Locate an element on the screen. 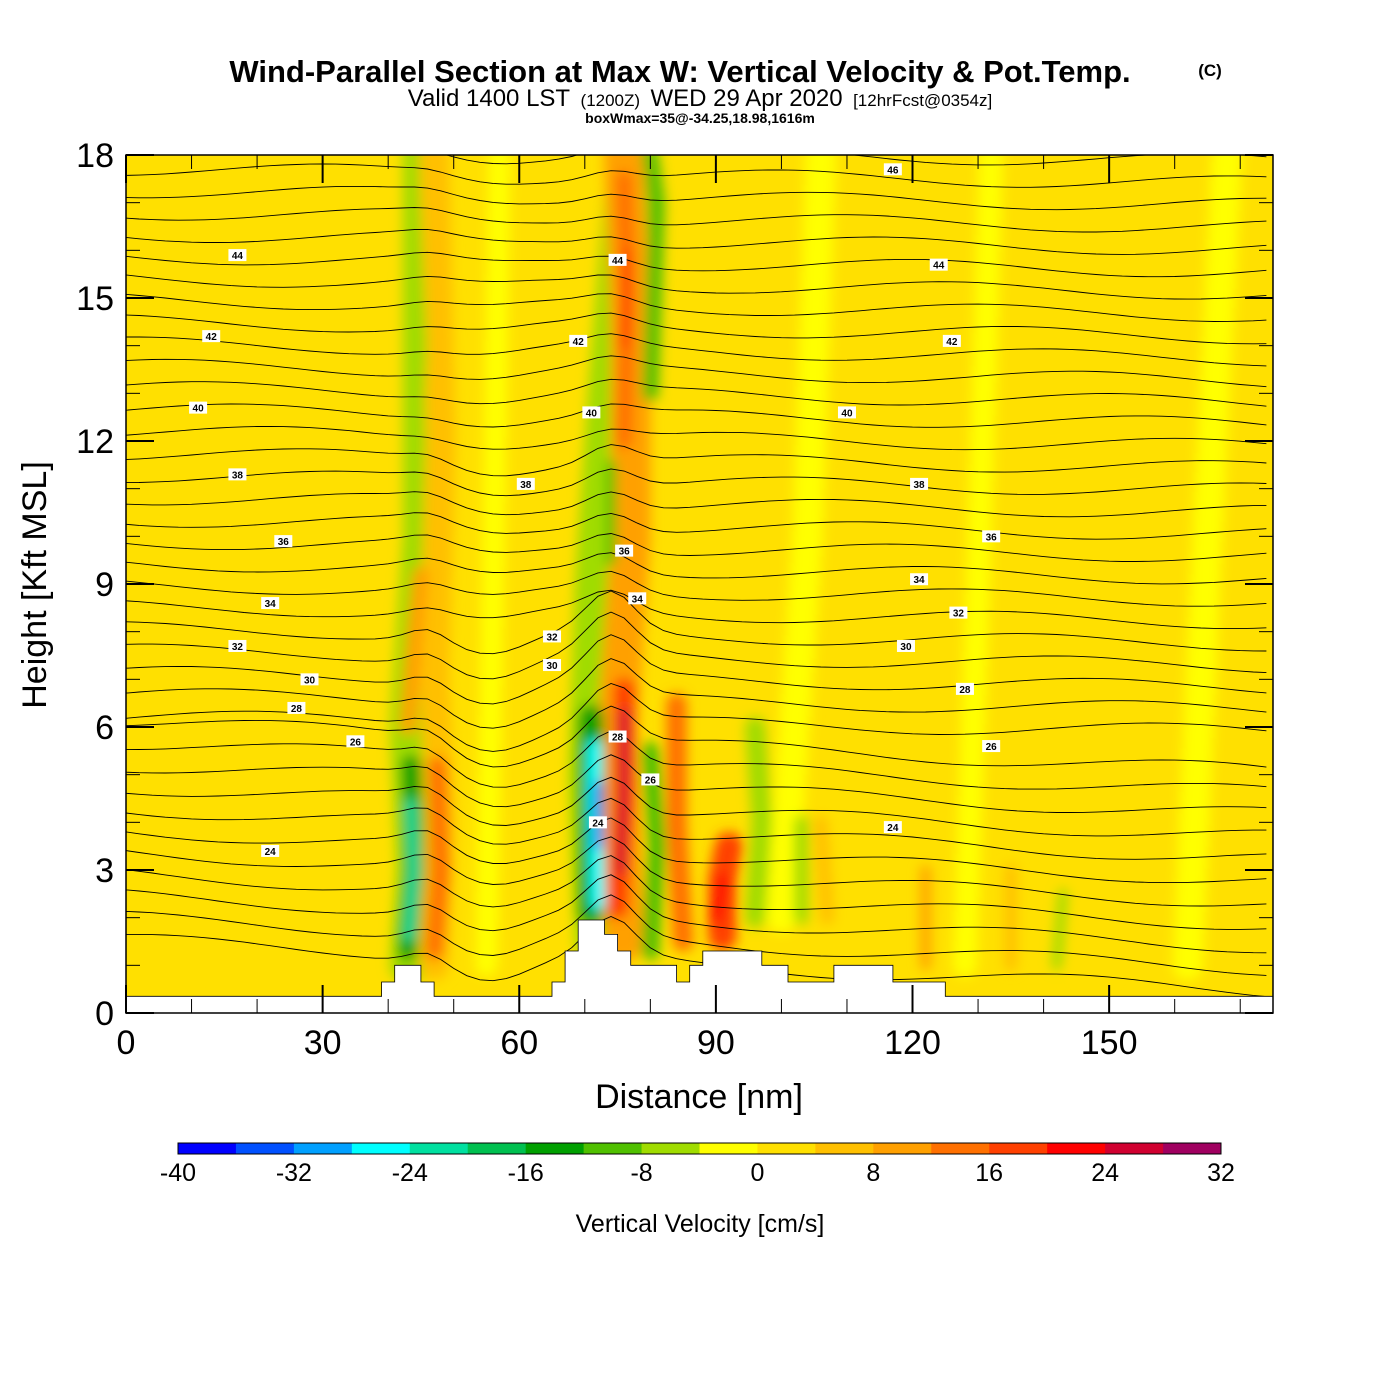  x-tick-label: 30 is located at coordinates (323, 1043).